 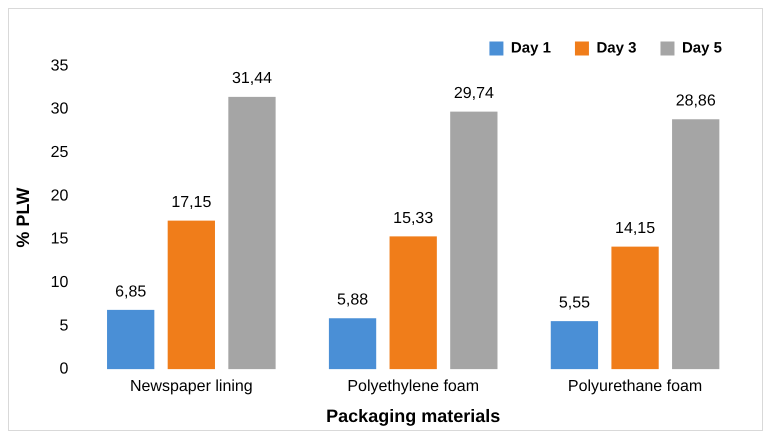 What do you see at coordinates (702, 48) in the screenshot?
I see `legend-label: Day 5` at bounding box center [702, 48].